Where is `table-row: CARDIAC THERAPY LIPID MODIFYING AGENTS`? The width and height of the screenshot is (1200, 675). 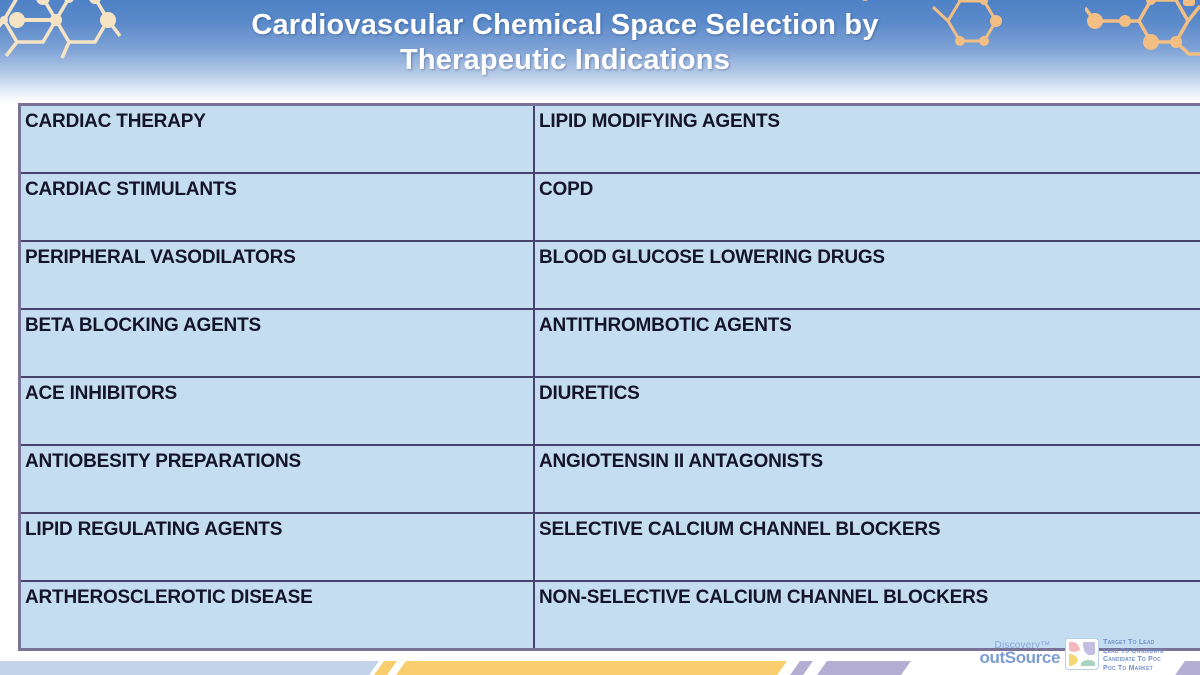 table-row: CARDIAC THERAPY LIPID MODIFYING AGENTS is located at coordinates (609, 138).